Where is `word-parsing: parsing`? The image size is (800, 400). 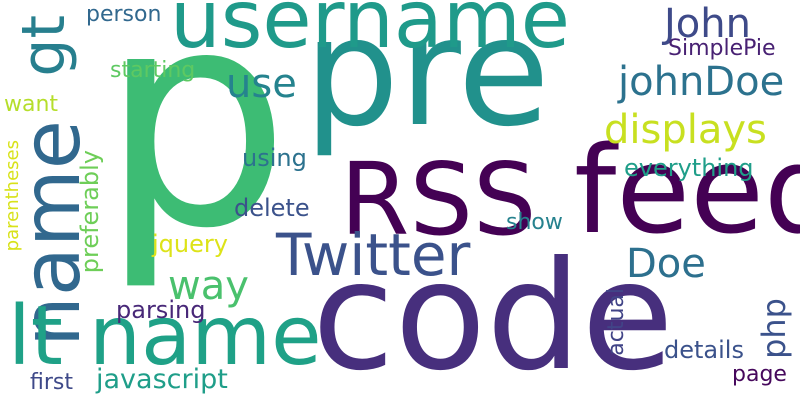
word-parsing: parsing is located at coordinates (161, 310).